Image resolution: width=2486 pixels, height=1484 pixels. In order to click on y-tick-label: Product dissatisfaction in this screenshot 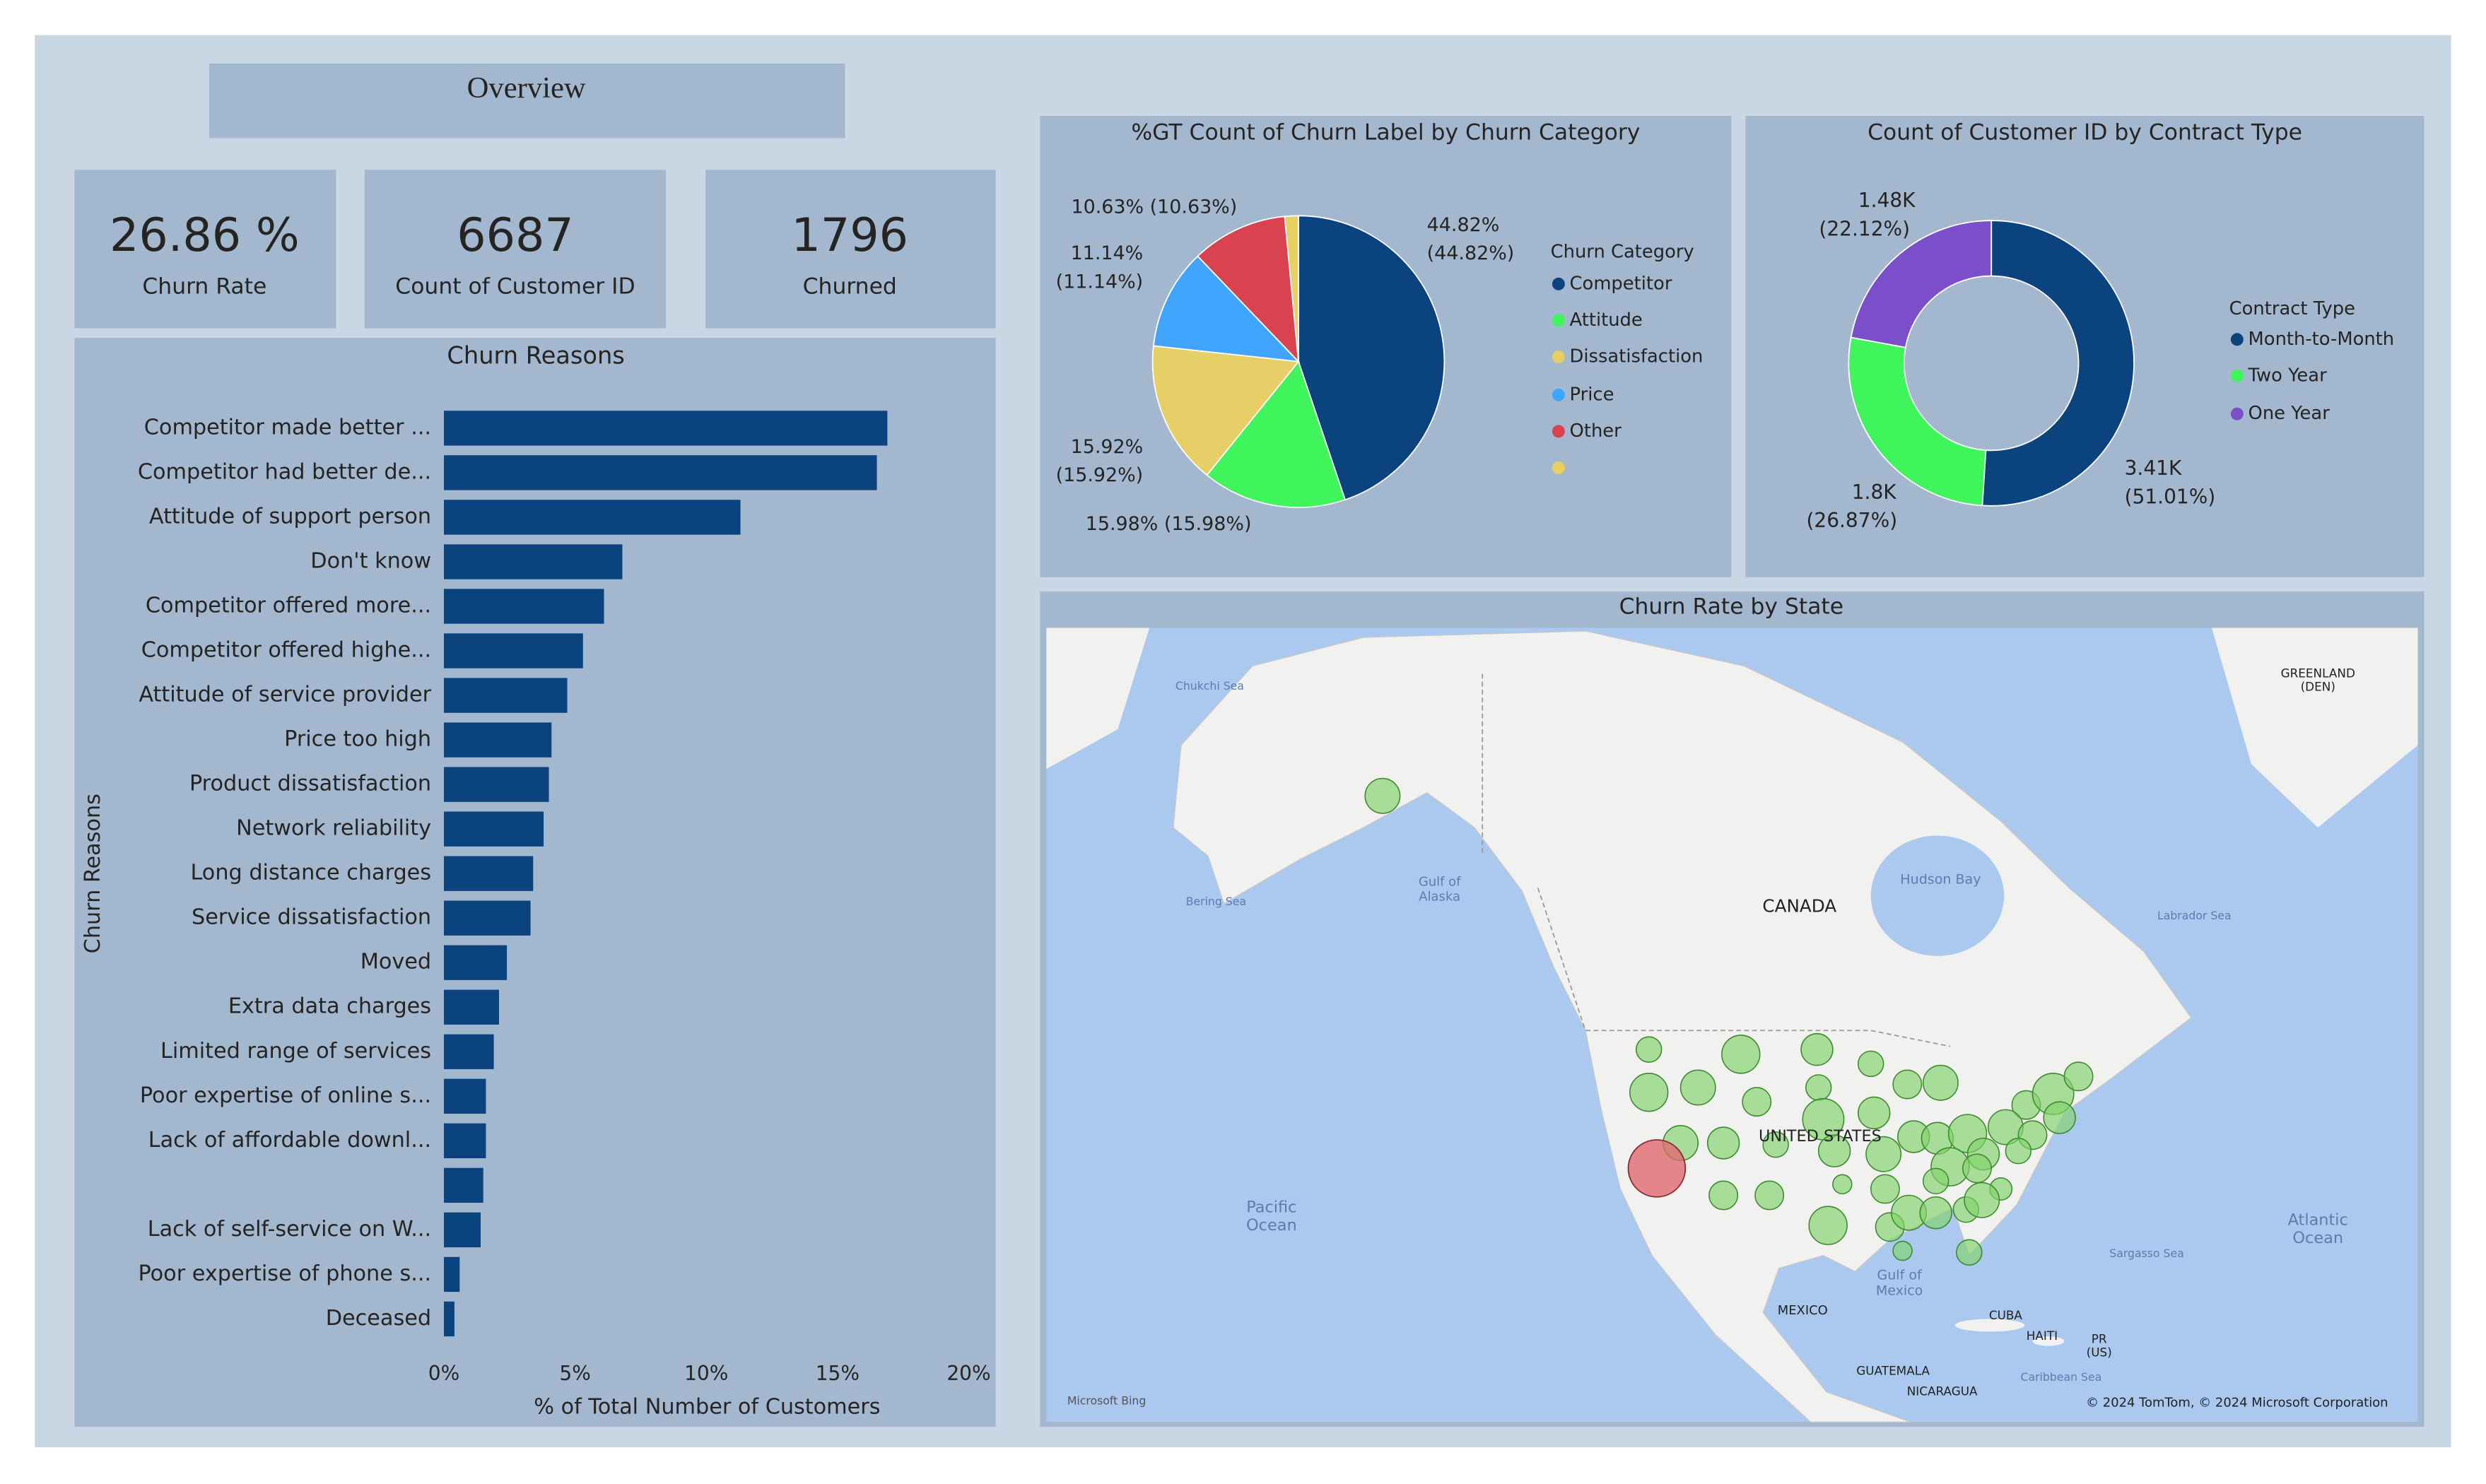, I will do `click(310, 784)`.